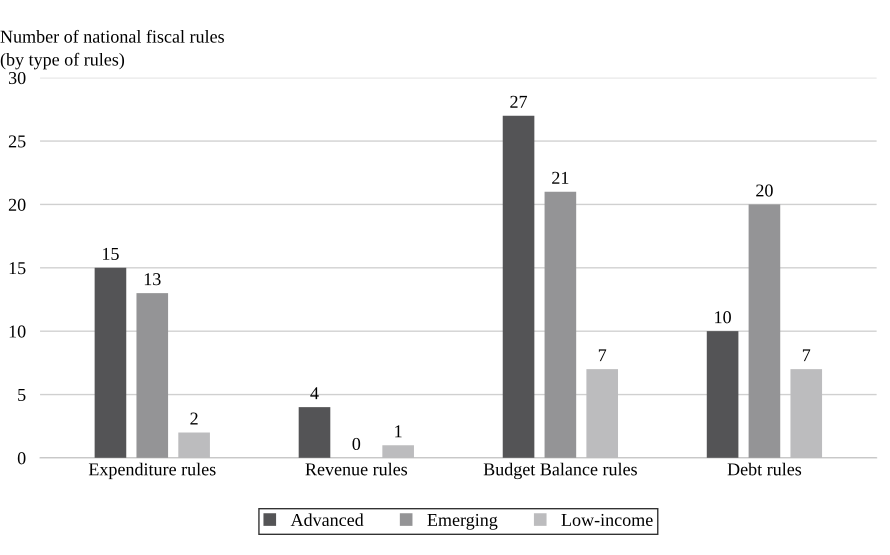 This screenshot has width=890, height=555. I want to click on x-tick-label: Revenue rules, so click(356, 469).